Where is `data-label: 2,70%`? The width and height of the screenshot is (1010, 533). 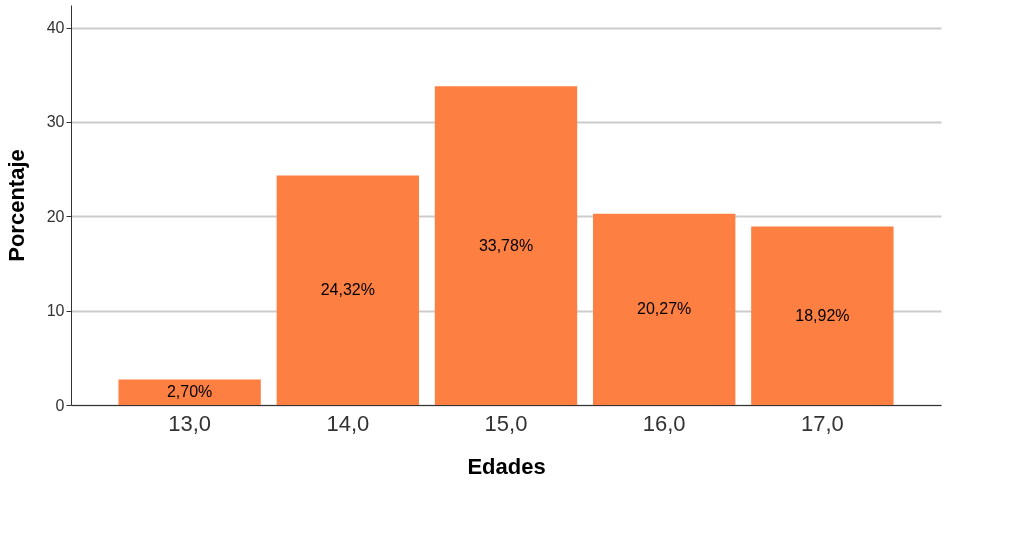 data-label: 2,70% is located at coordinates (189, 392).